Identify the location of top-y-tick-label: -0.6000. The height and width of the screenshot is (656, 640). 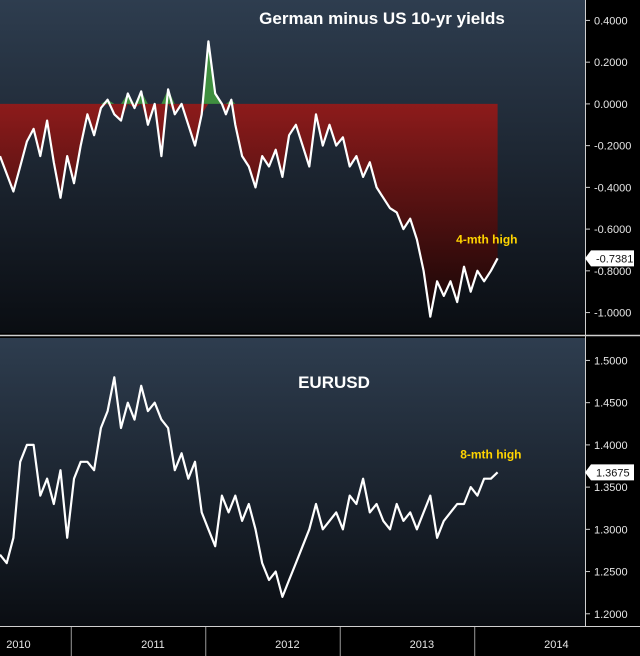
(612, 230).